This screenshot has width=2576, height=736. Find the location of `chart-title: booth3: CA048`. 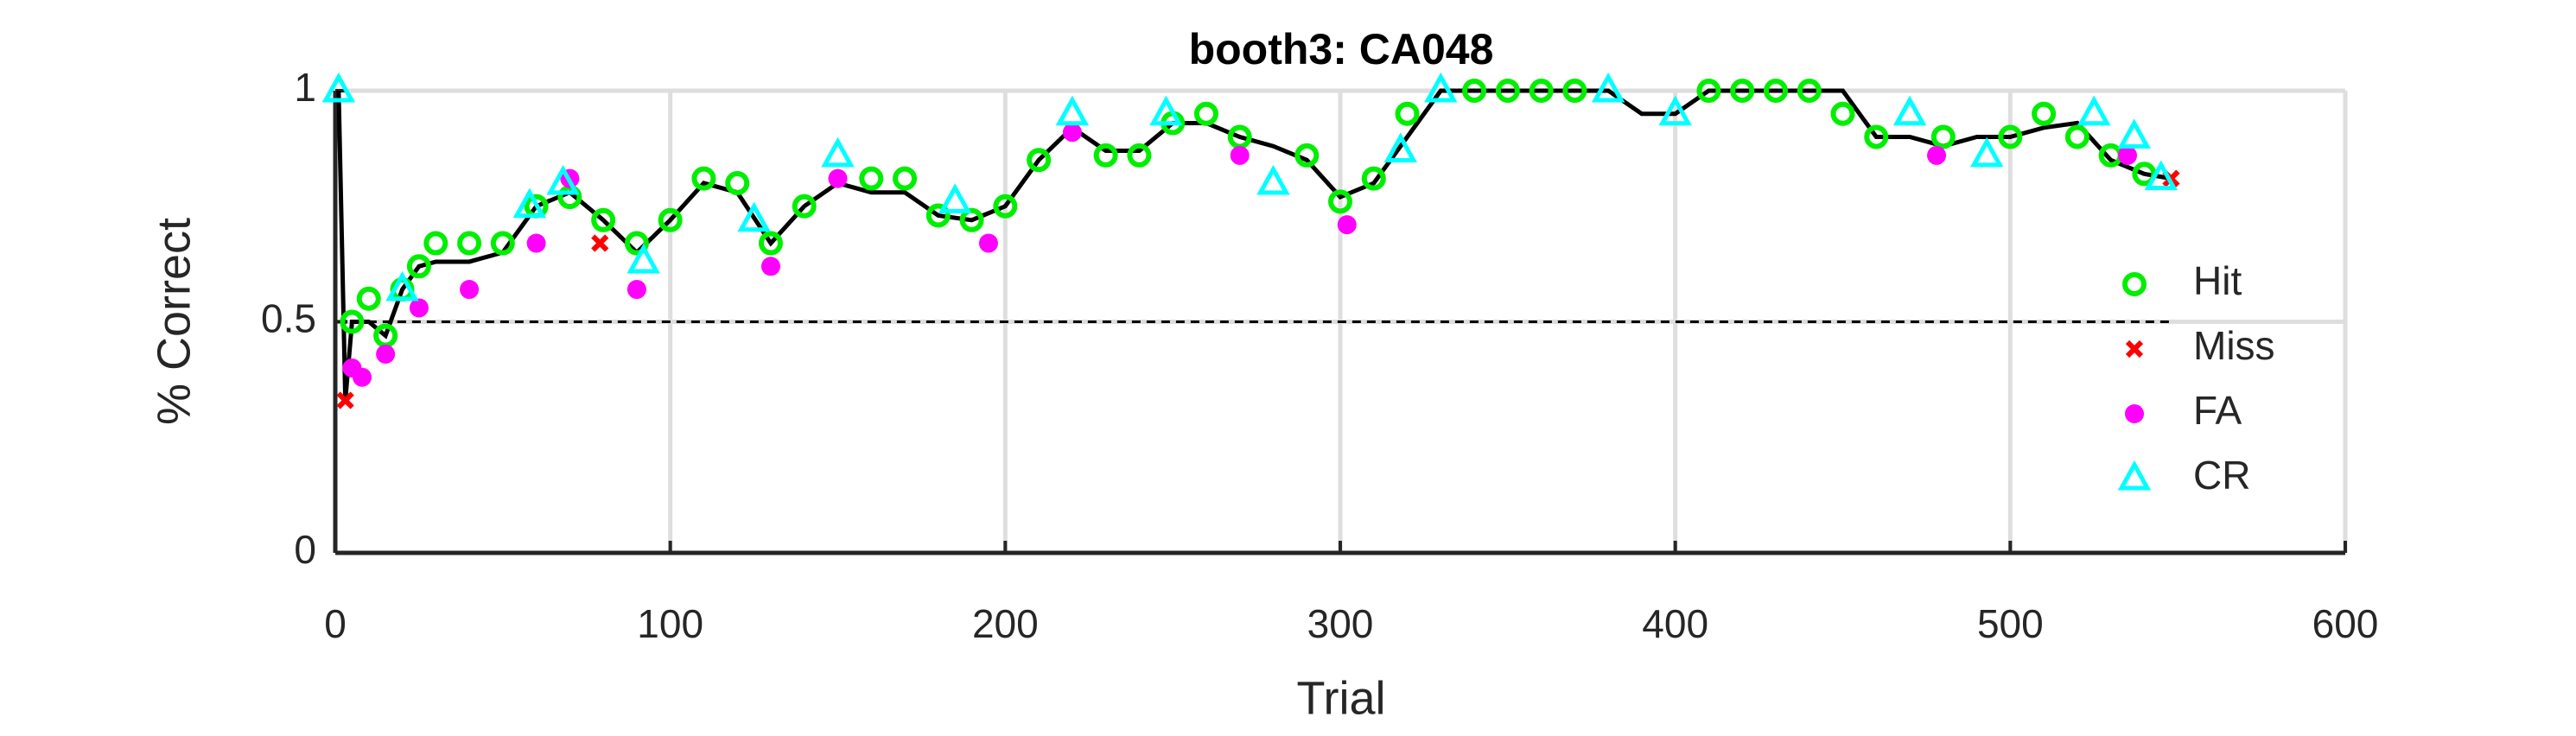

chart-title: booth3: CA048 is located at coordinates (1342, 49).